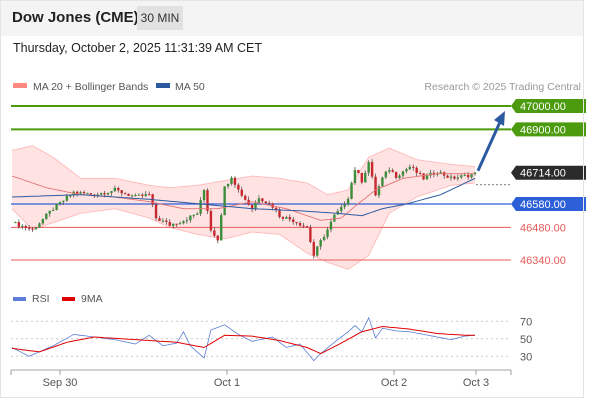 The width and height of the screenshot is (590, 400). I want to click on ma9-legend-swatch, so click(68, 299).